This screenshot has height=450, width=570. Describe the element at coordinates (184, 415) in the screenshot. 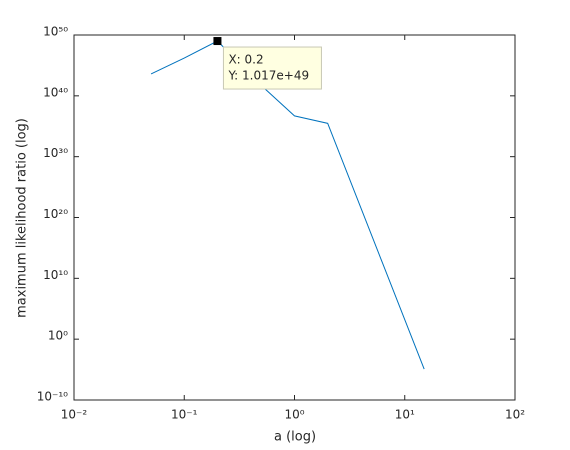

I see `x-tick-label: 10⁻¹` at that location.